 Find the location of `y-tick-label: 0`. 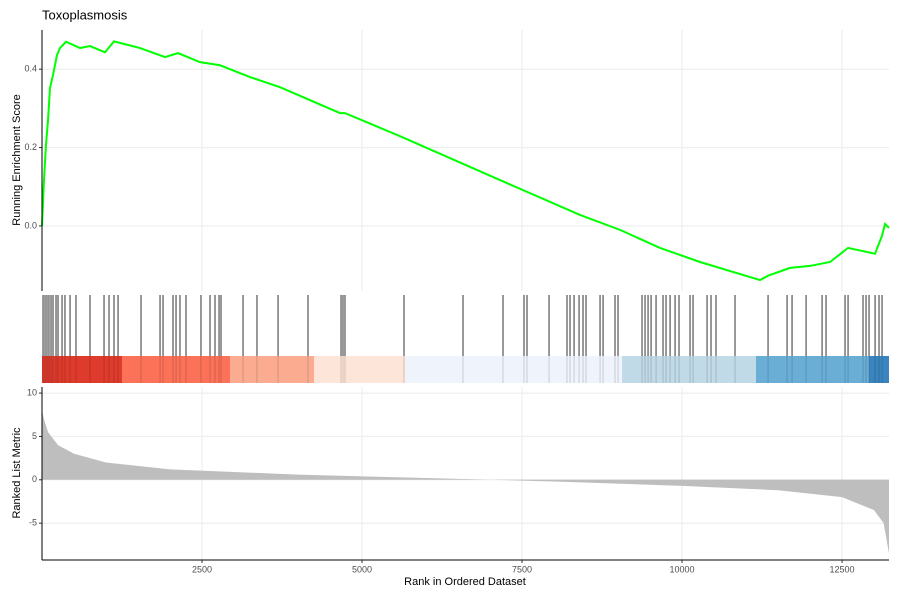

y-tick-label: 0 is located at coordinates (34, 479).